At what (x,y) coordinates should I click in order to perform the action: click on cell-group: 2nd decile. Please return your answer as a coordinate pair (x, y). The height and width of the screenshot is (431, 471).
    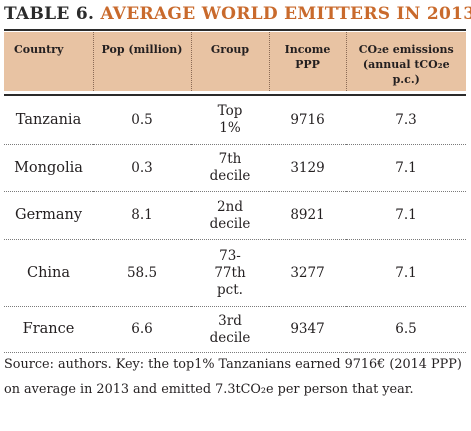
    Looking at the image, I should click on (230, 215).